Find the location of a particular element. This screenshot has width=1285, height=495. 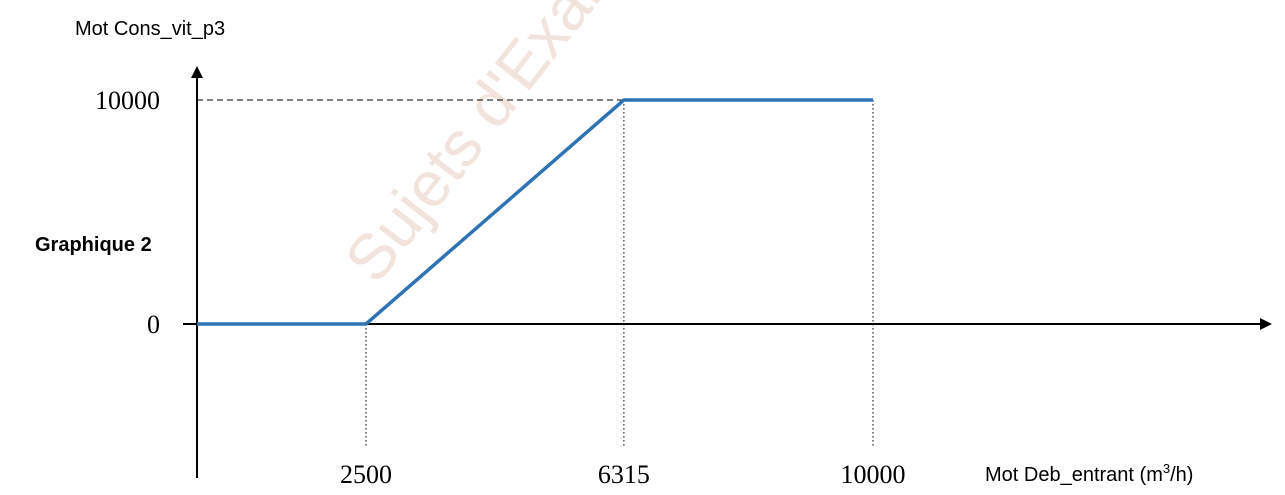

x-tick-labels: 2500 6315 10000 is located at coordinates (623, 474).